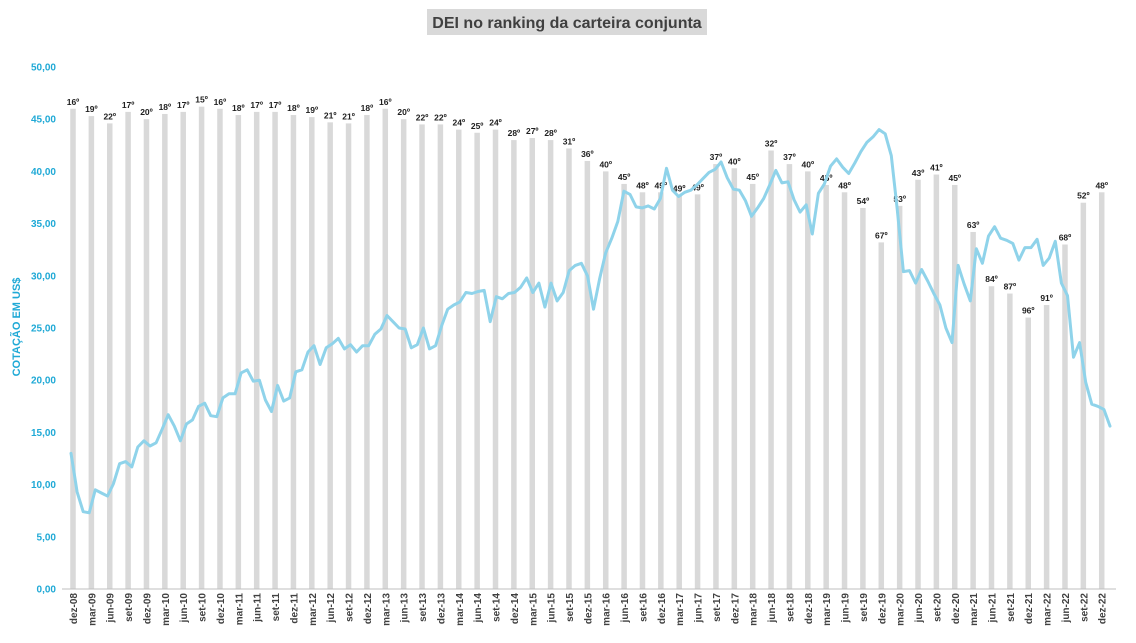 This screenshot has width=1136, height=643. What do you see at coordinates (294, 608) in the screenshot?
I see `x-tick-label: dez-11` at bounding box center [294, 608].